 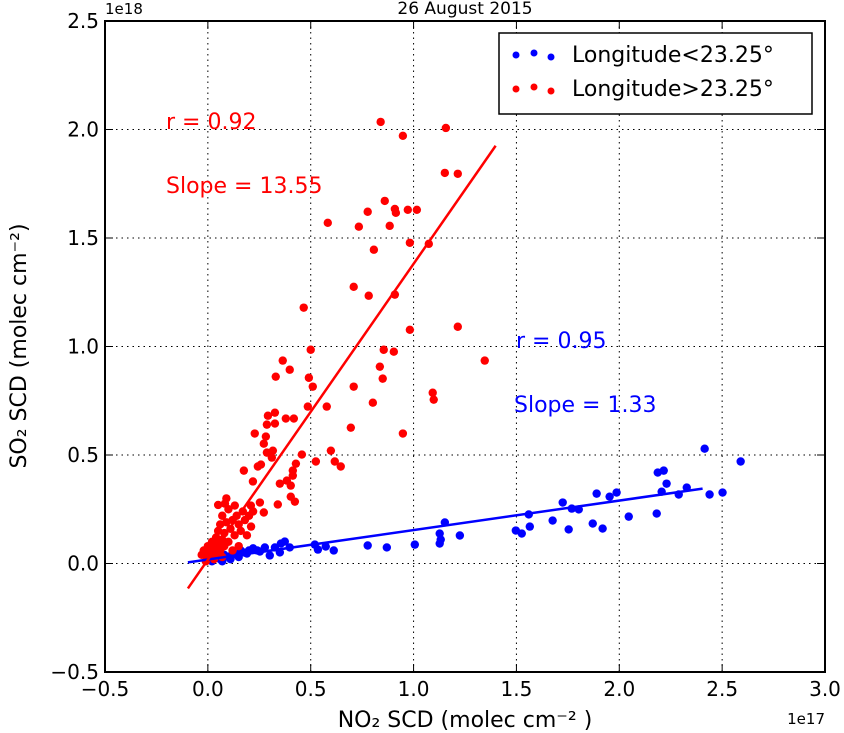 I want to click on x-axis-label: NO₂ SCD (molec cm⁻² ), so click(x=465, y=720).